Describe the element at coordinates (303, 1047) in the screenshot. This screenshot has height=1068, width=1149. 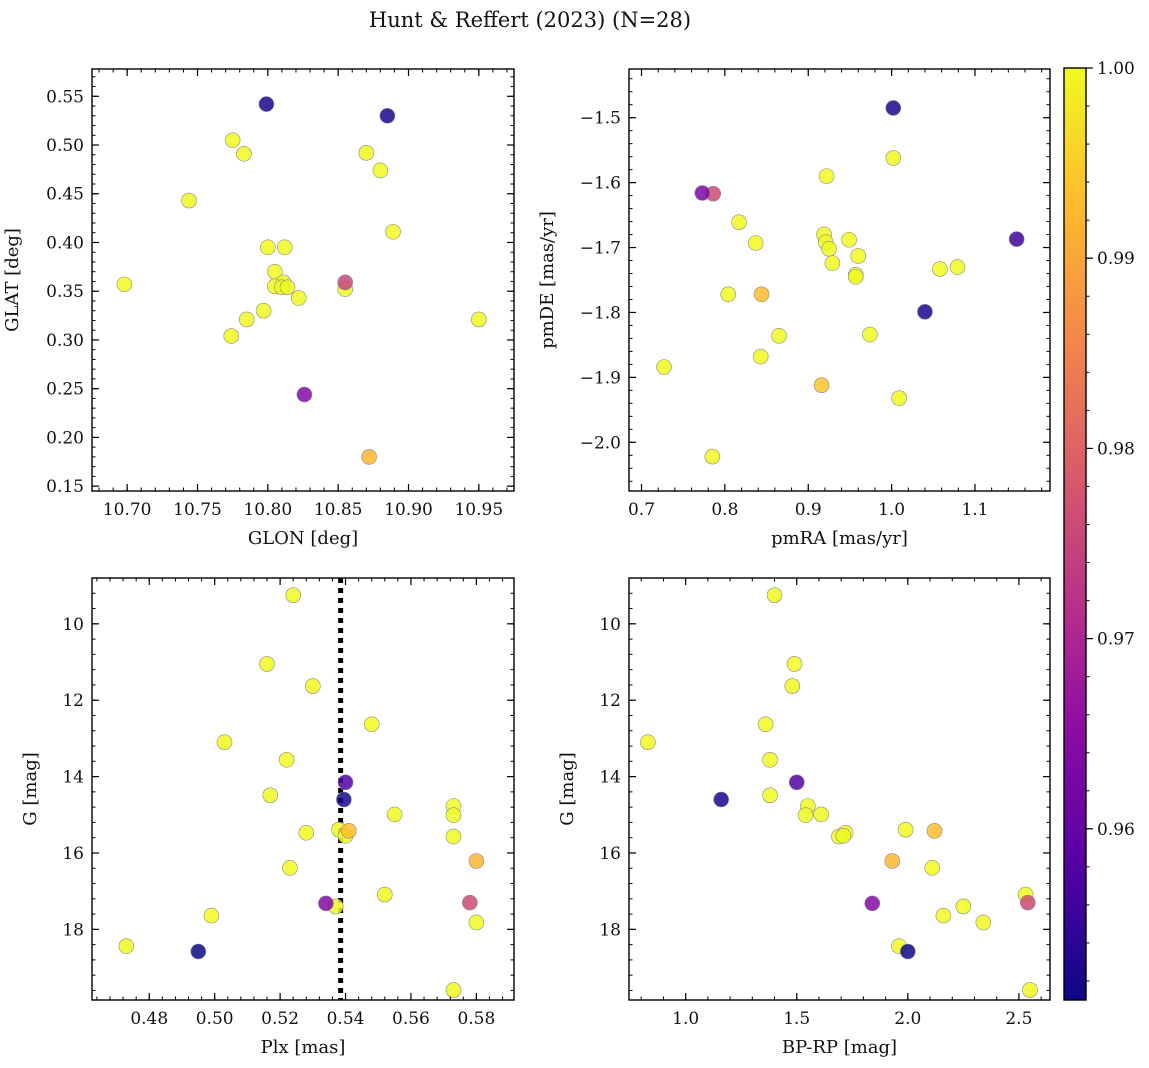
I see `x-axis-label: Plx [mas]` at that location.